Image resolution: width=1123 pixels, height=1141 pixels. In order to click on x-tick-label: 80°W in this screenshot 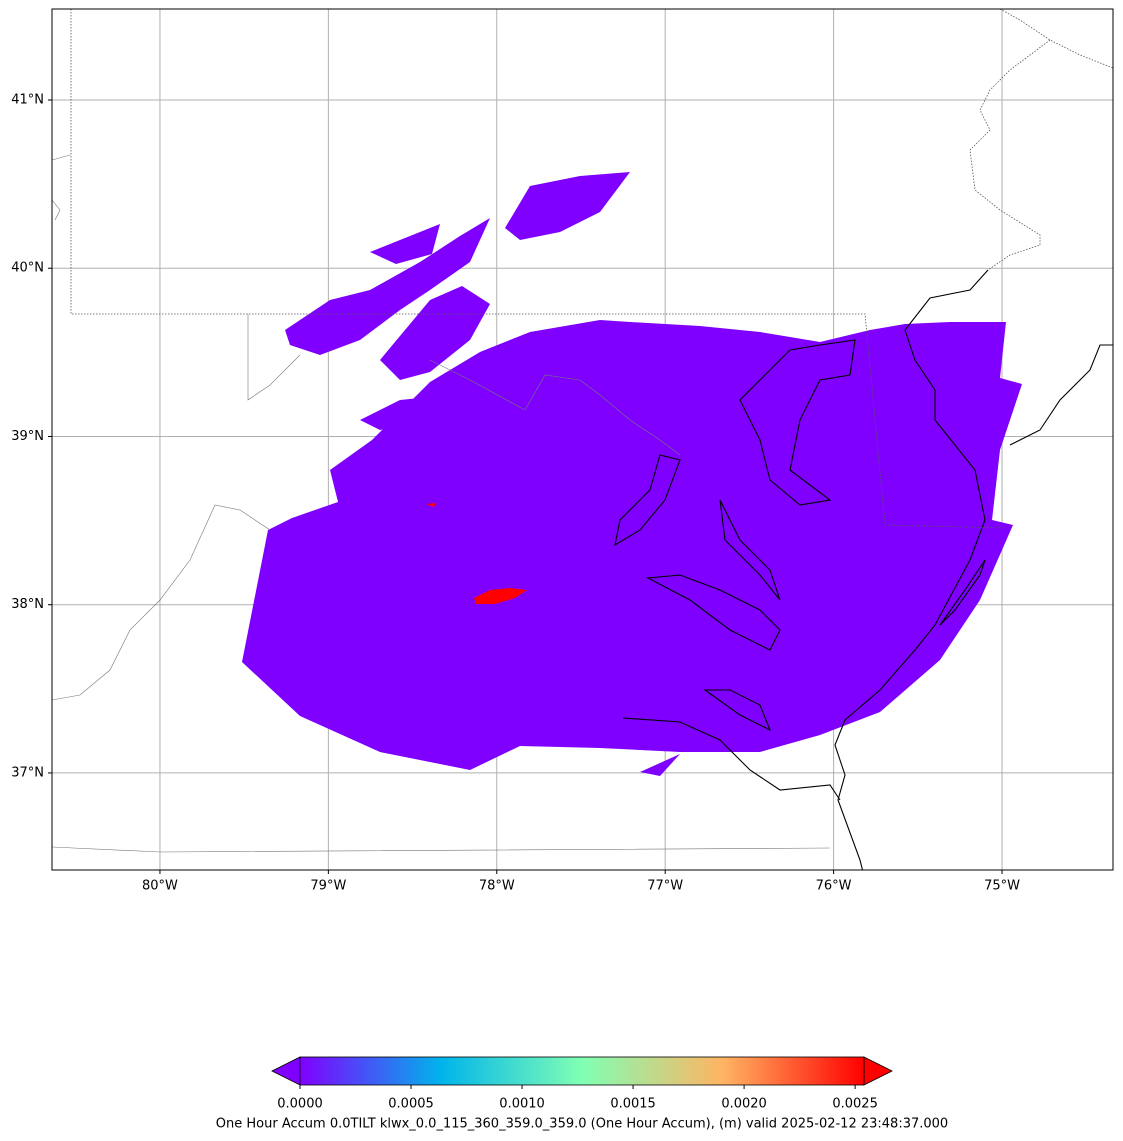, I will do `click(160, 886)`.